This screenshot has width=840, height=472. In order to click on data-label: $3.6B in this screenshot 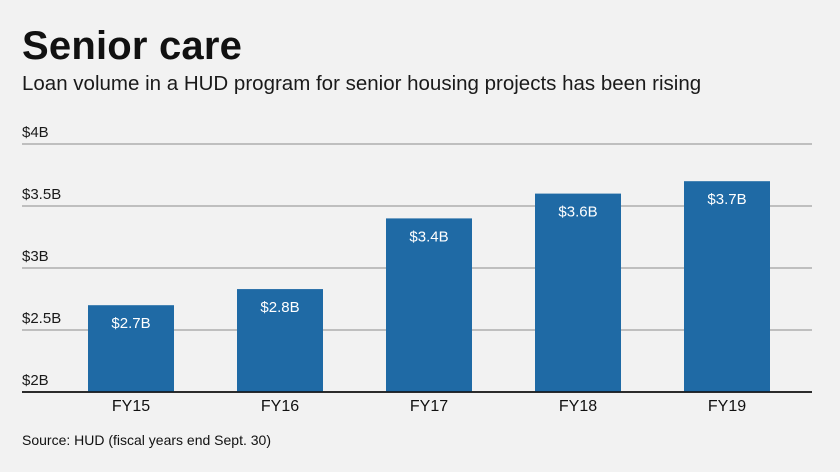, I will do `click(577, 212)`.